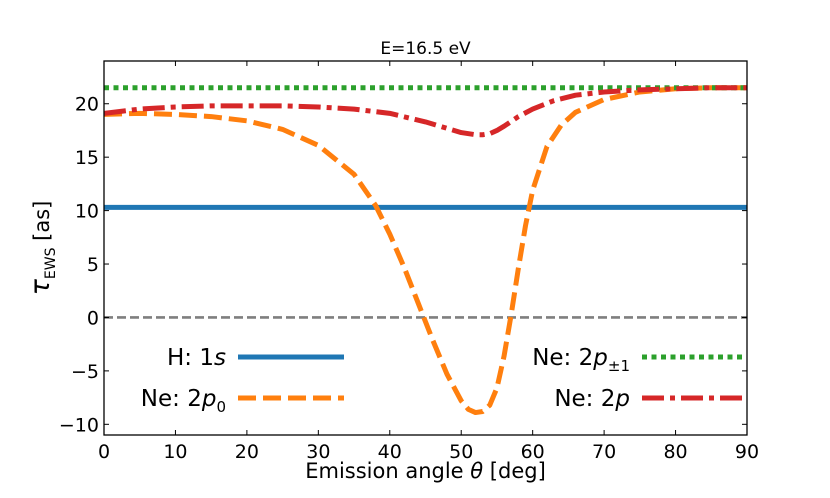 The image size is (830, 498). Describe the element at coordinates (514, 471) in the screenshot. I see `x-axis-label-unit: [deg]` at that location.